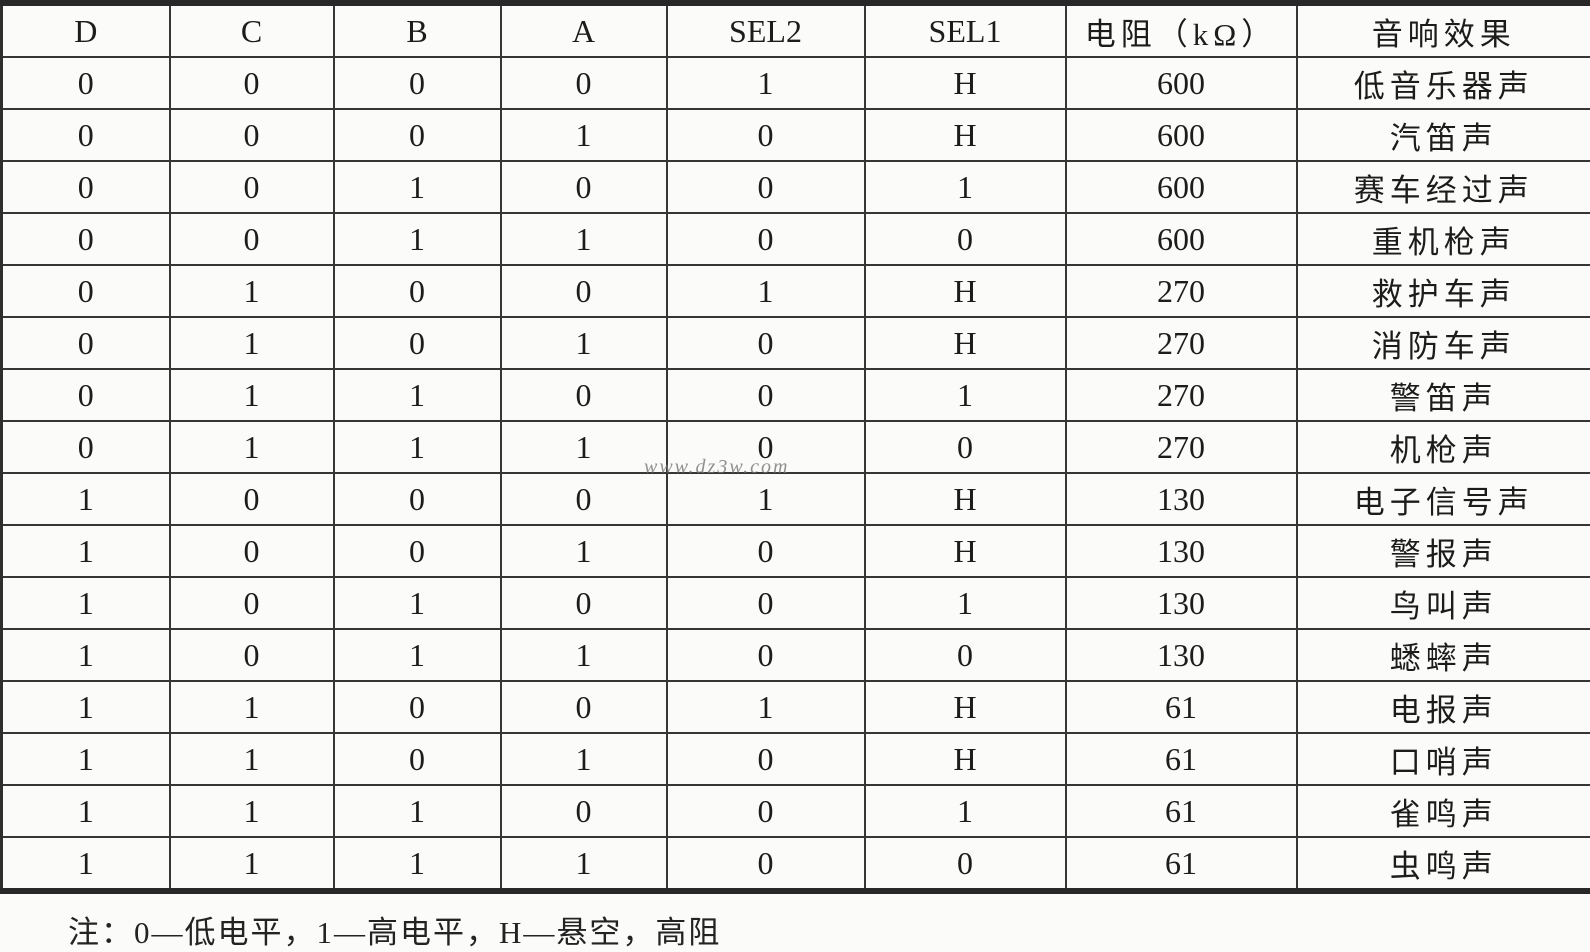  What do you see at coordinates (1443, 83) in the screenshot?
I see `table-cell: 低音乐器声` at bounding box center [1443, 83].